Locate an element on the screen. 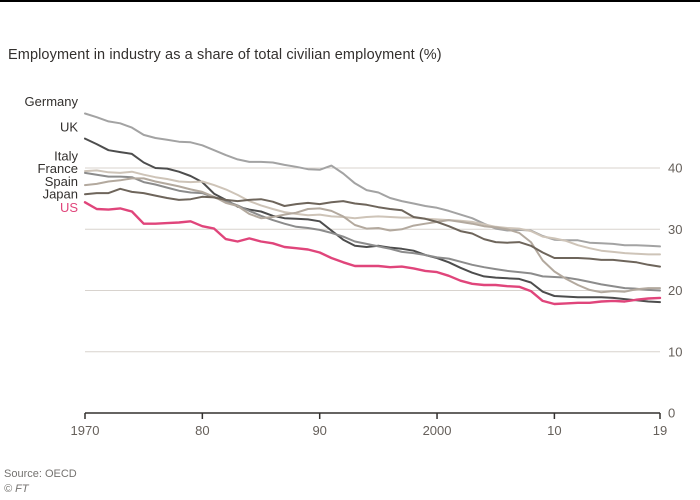 Image resolution: width=700 pixels, height=500 pixels. top-rule is located at coordinates (350, 1).